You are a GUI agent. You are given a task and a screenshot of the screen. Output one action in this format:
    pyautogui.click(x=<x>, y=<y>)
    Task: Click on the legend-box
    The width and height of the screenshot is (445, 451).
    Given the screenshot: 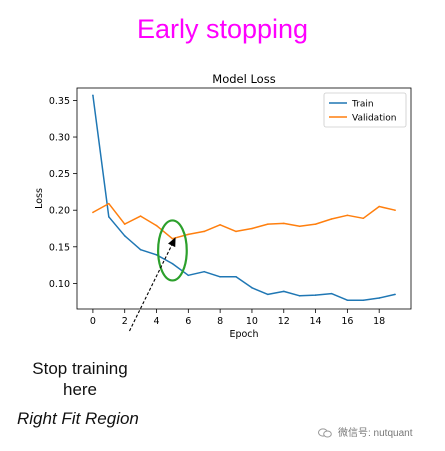 What is the action you would take?
    pyautogui.click(x=365, y=110)
    